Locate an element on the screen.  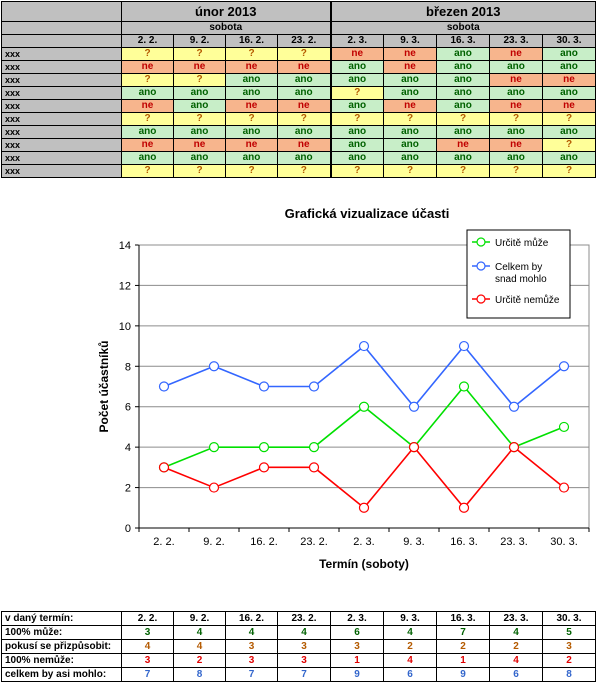
date-header-cell: 9. 3. is located at coordinates (410, 41).